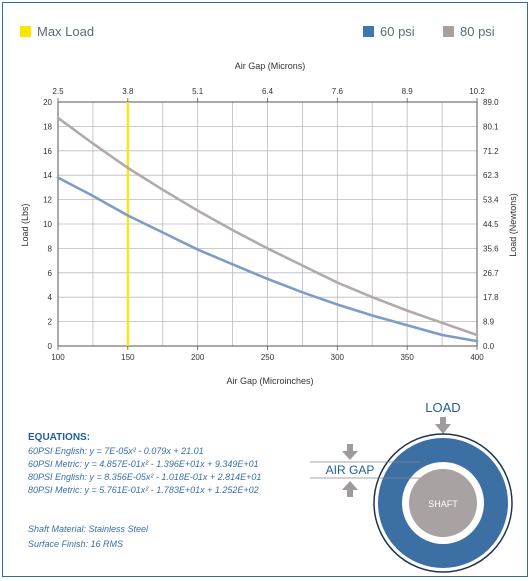 Image resolution: width=532 pixels, height=581 pixels. I want to click on legend-60psi: 60 psi, so click(389, 31).